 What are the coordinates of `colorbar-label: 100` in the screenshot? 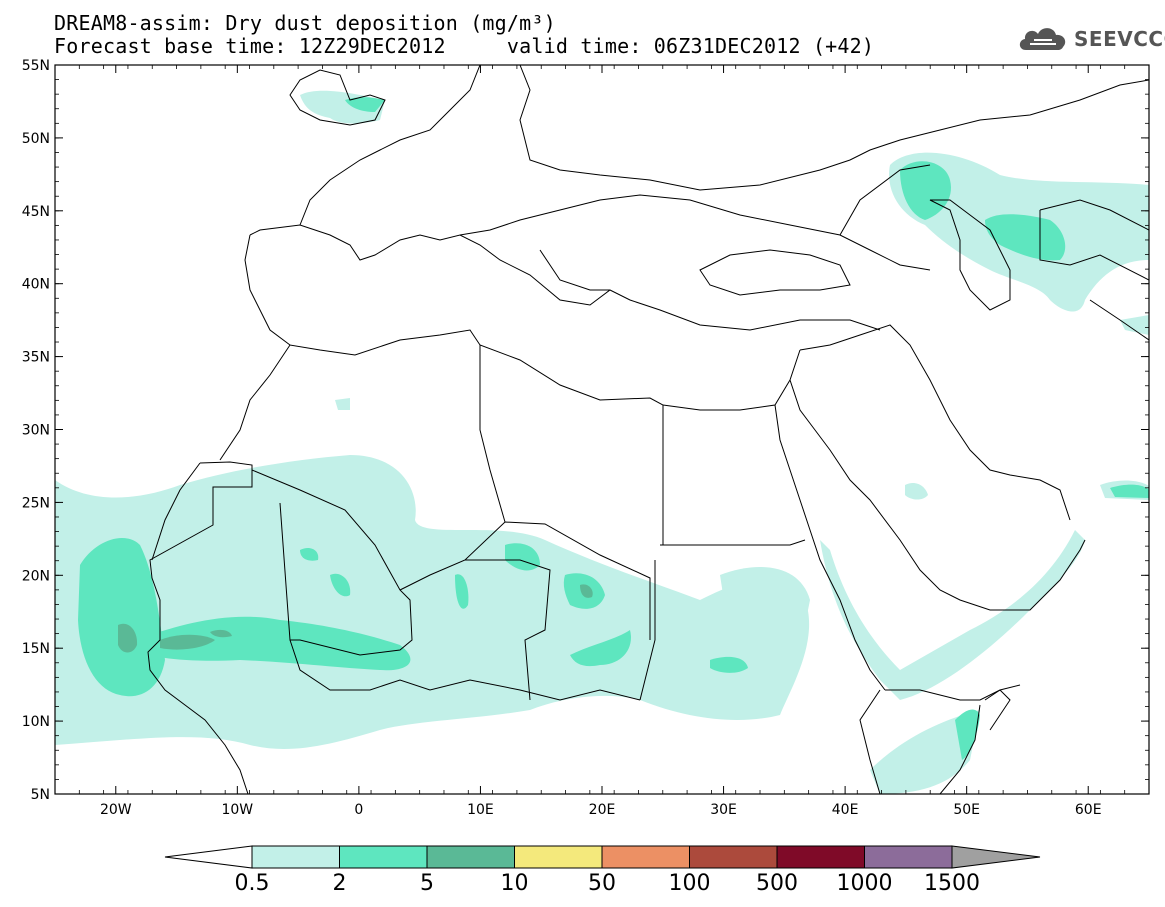 It's located at (690, 883).